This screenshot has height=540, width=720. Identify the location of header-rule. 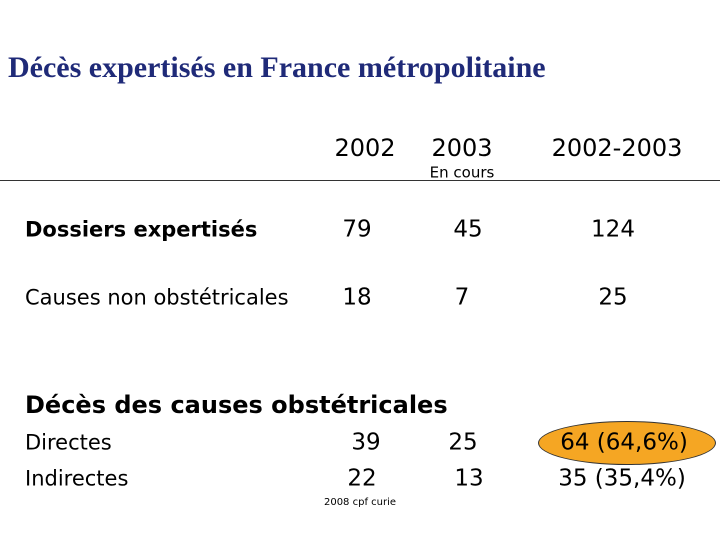
(360, 180).